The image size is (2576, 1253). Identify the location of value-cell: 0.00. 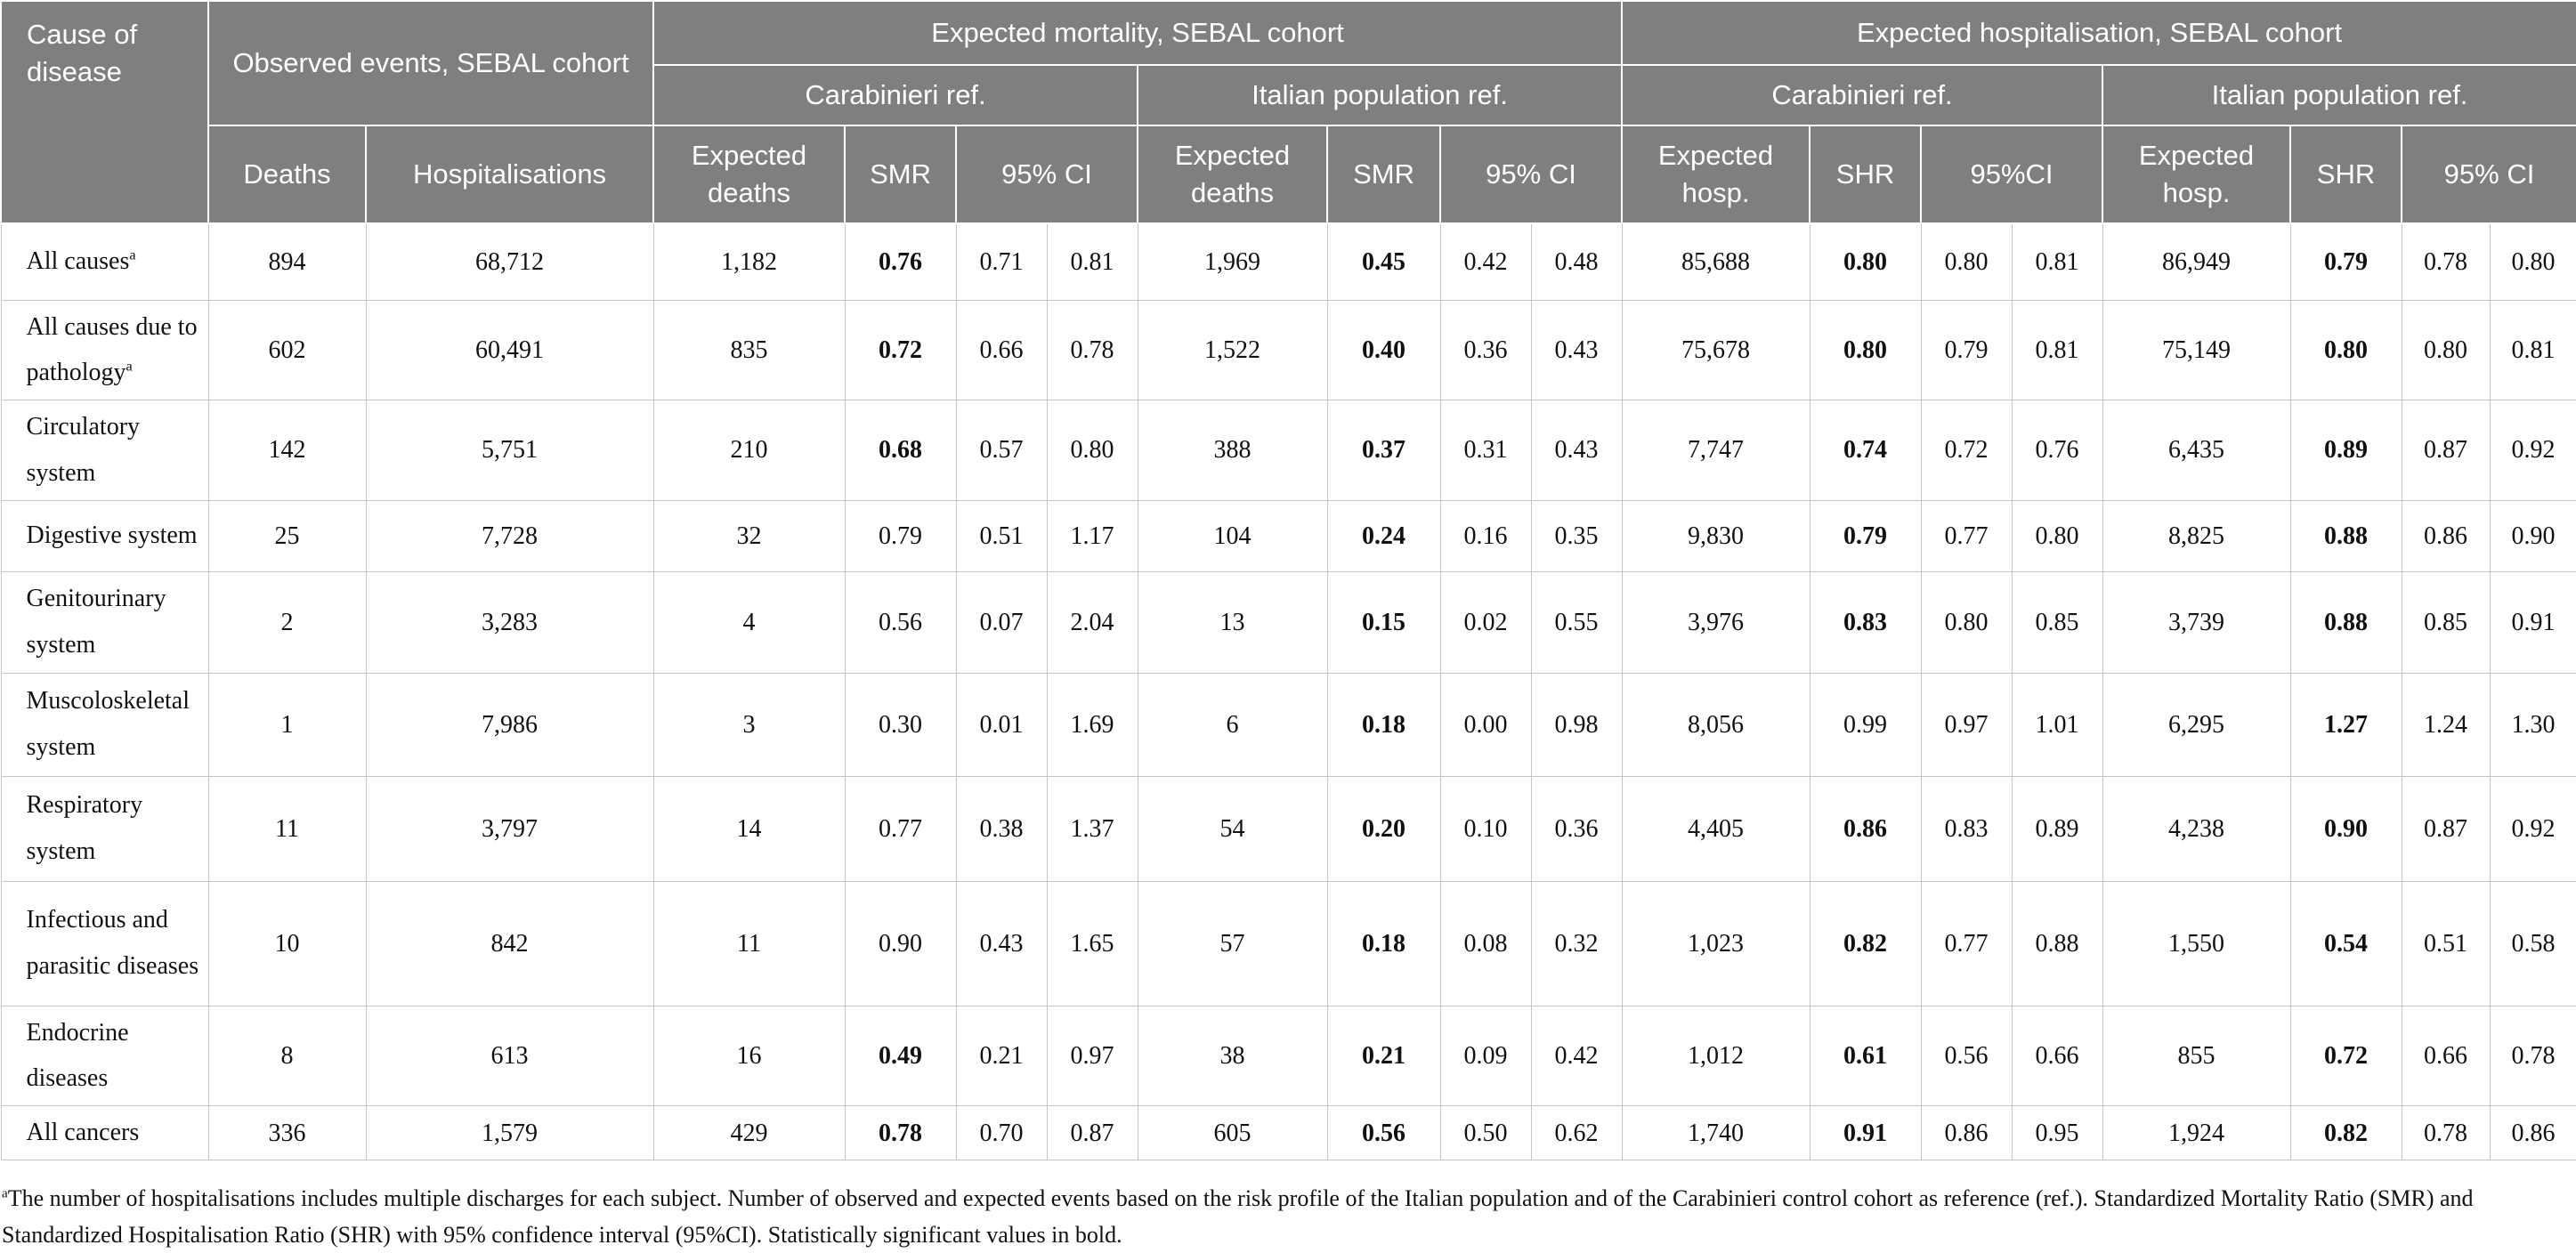
(1485, 724).